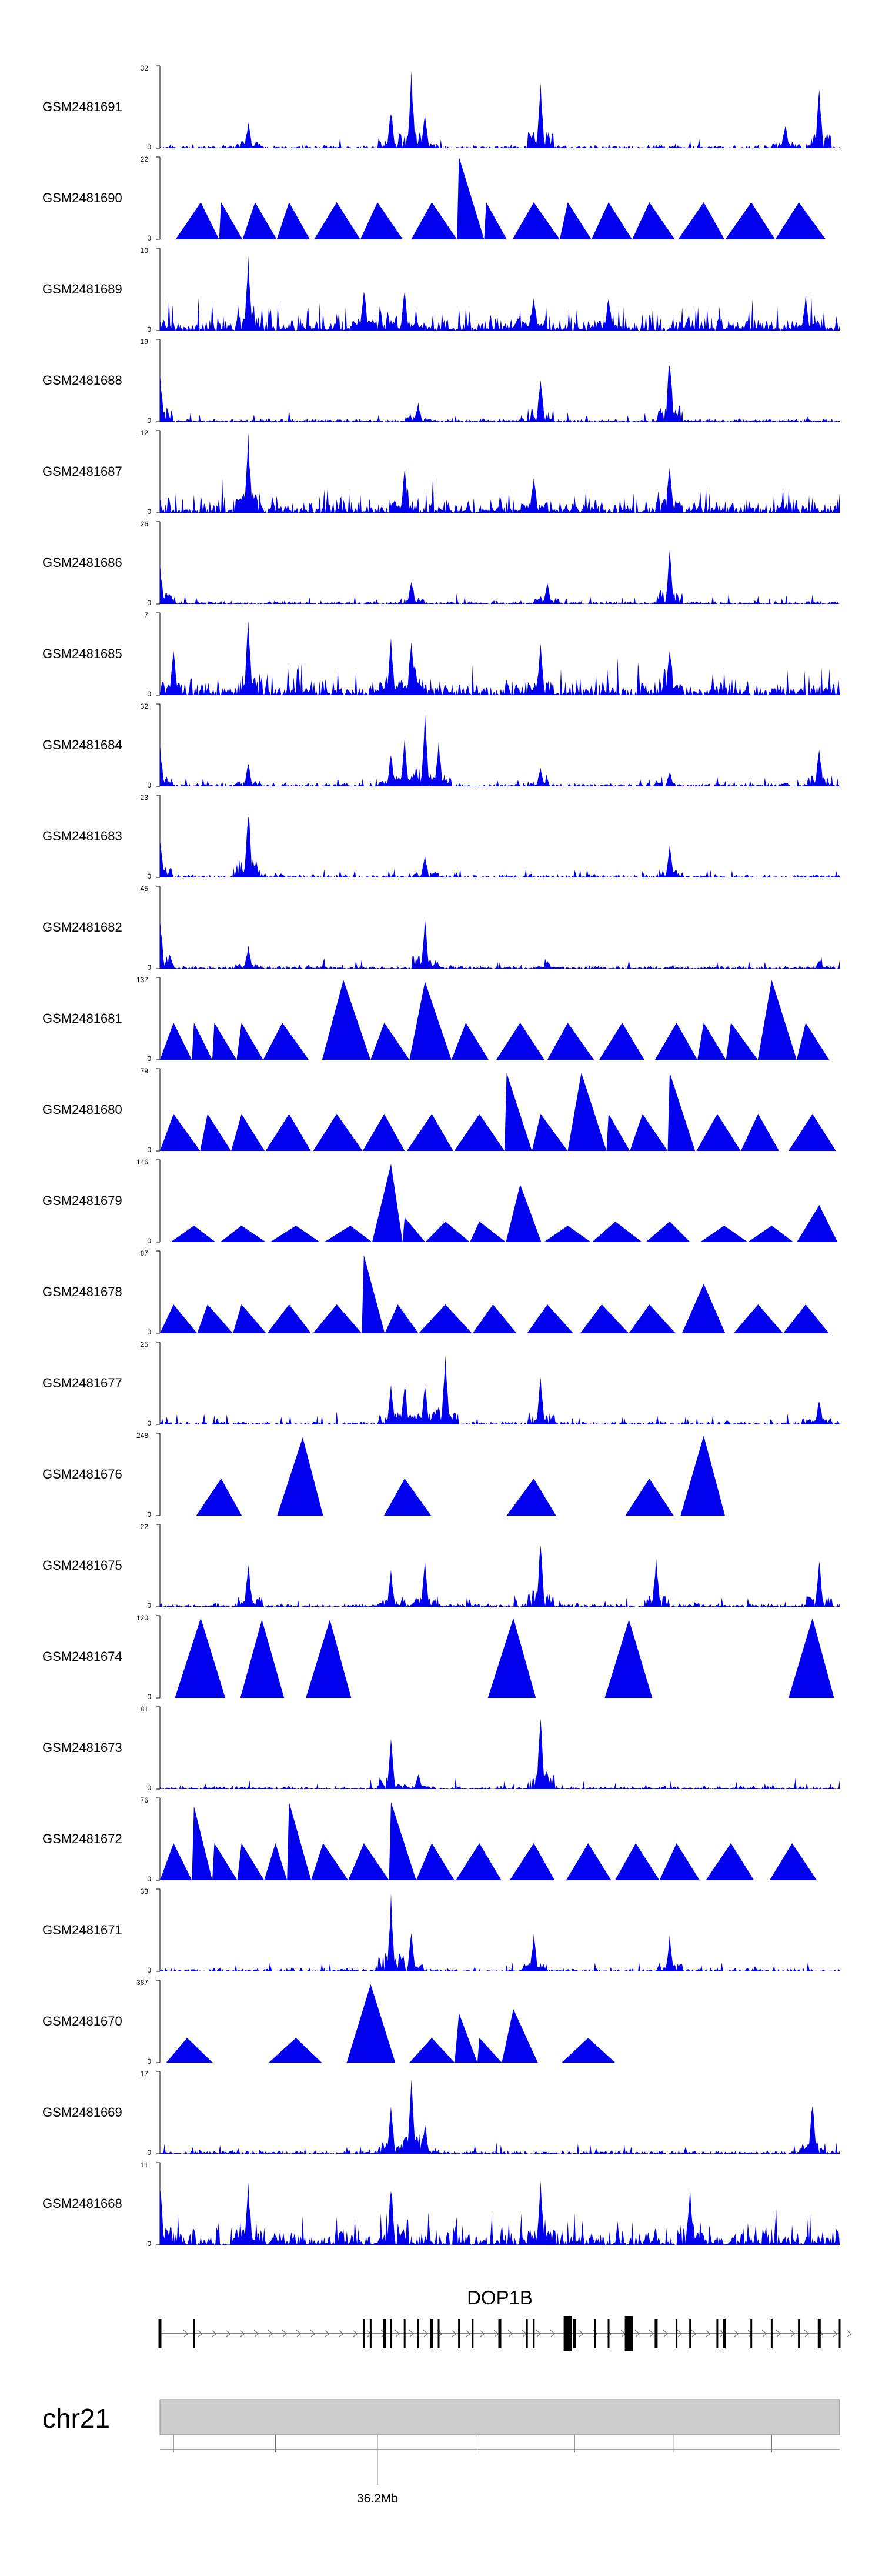  Describe the element at coordinates (145, 889) in the screenshot. I see `track-ymax: 45` at that location.